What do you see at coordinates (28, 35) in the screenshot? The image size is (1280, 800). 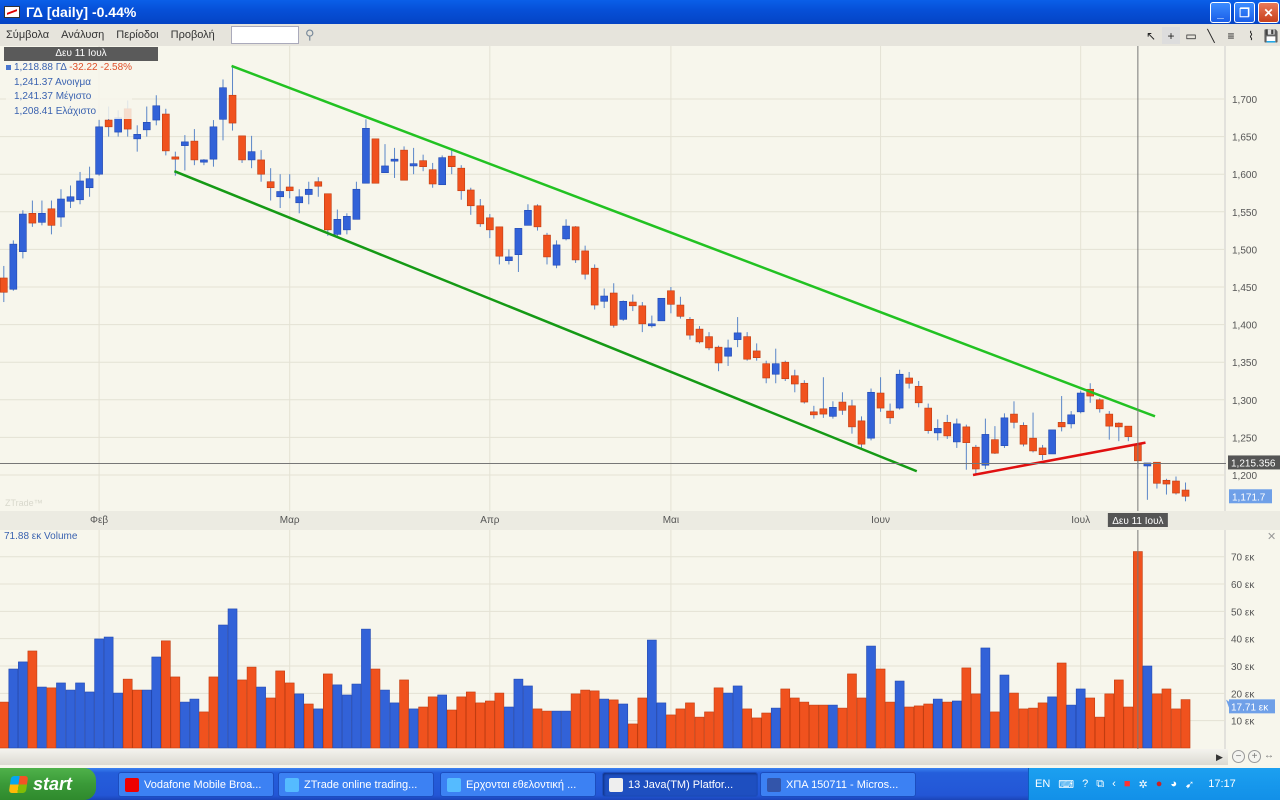 I see `menu-symbols: Σύμβολα` at bounding box center [28, 35].